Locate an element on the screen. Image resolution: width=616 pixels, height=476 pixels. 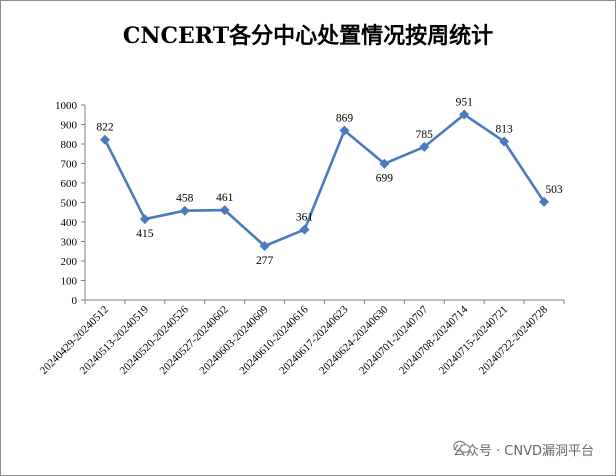
data-label: 503 is located at coordinates (554, 190).